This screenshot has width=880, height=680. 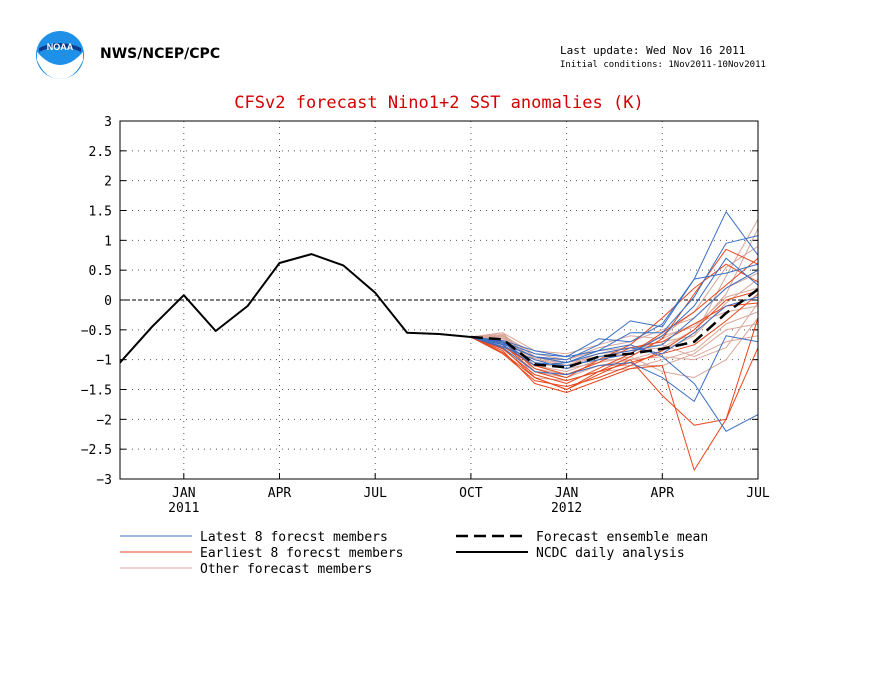 I want to click on logo-text: NOAA, so click(x=60, y=47).